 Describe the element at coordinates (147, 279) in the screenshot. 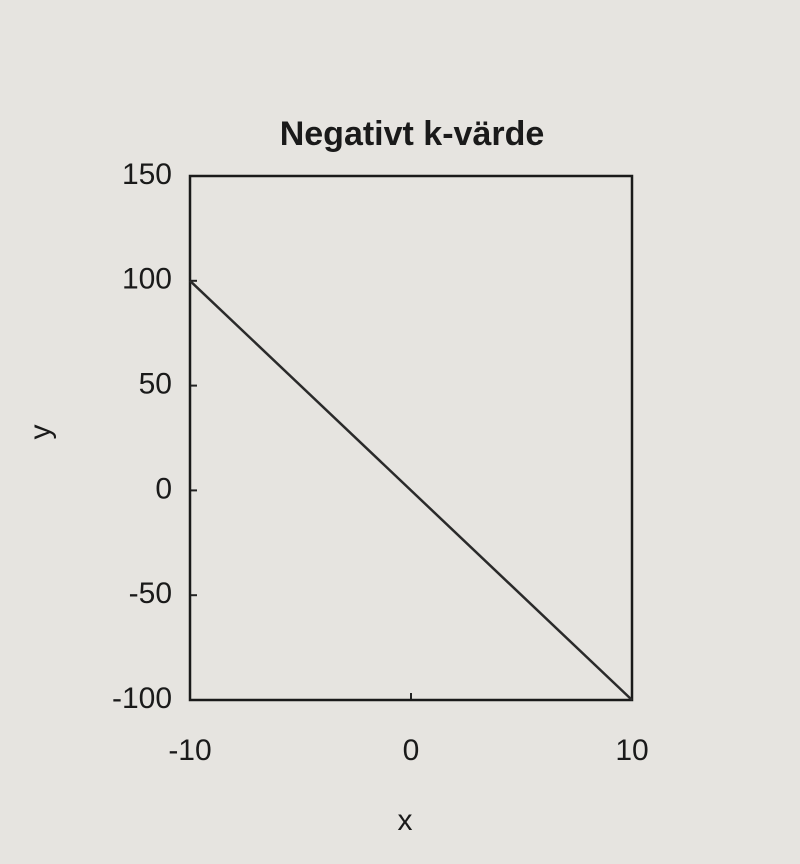

I see `y-tick-label: 100` at that location.